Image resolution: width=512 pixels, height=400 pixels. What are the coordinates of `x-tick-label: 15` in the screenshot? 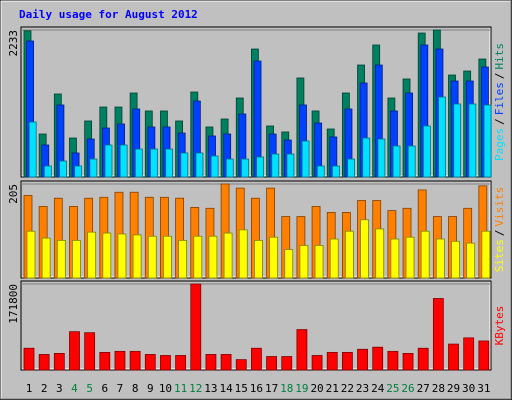 It's located at (241, 388).